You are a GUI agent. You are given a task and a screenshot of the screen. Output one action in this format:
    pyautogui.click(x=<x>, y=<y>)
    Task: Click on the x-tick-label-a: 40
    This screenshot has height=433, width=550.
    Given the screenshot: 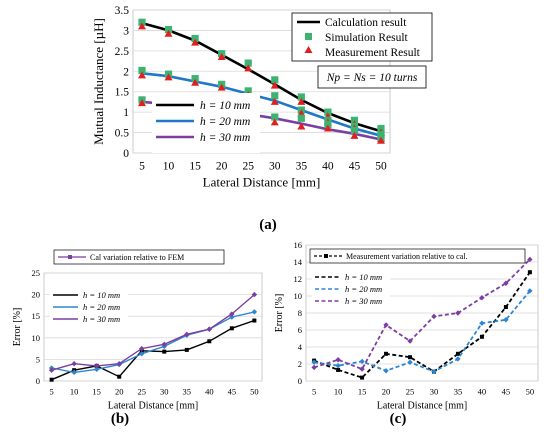 What is the action you would take?
    pyautogui.click(x=328, y=167)
    